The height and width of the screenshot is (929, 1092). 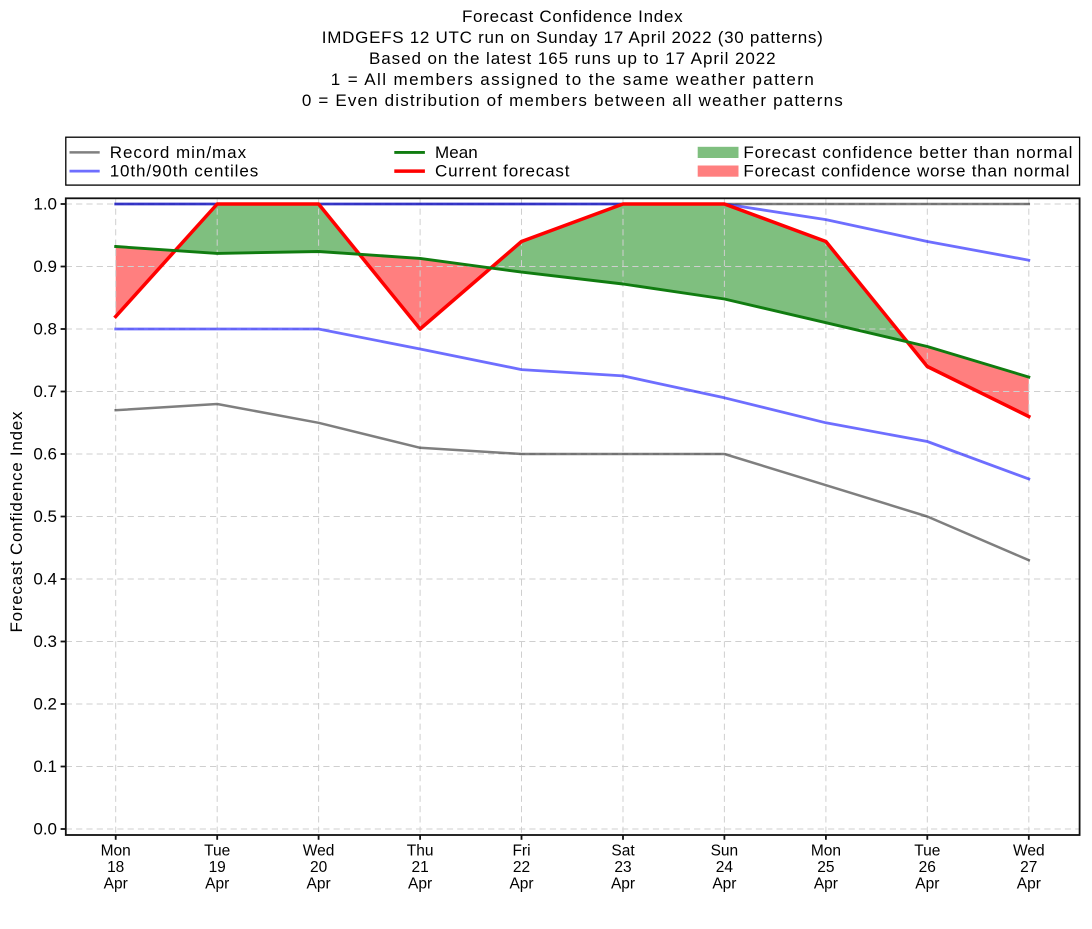 I want to click on svg-text: 19, so click(x=217, y=867).